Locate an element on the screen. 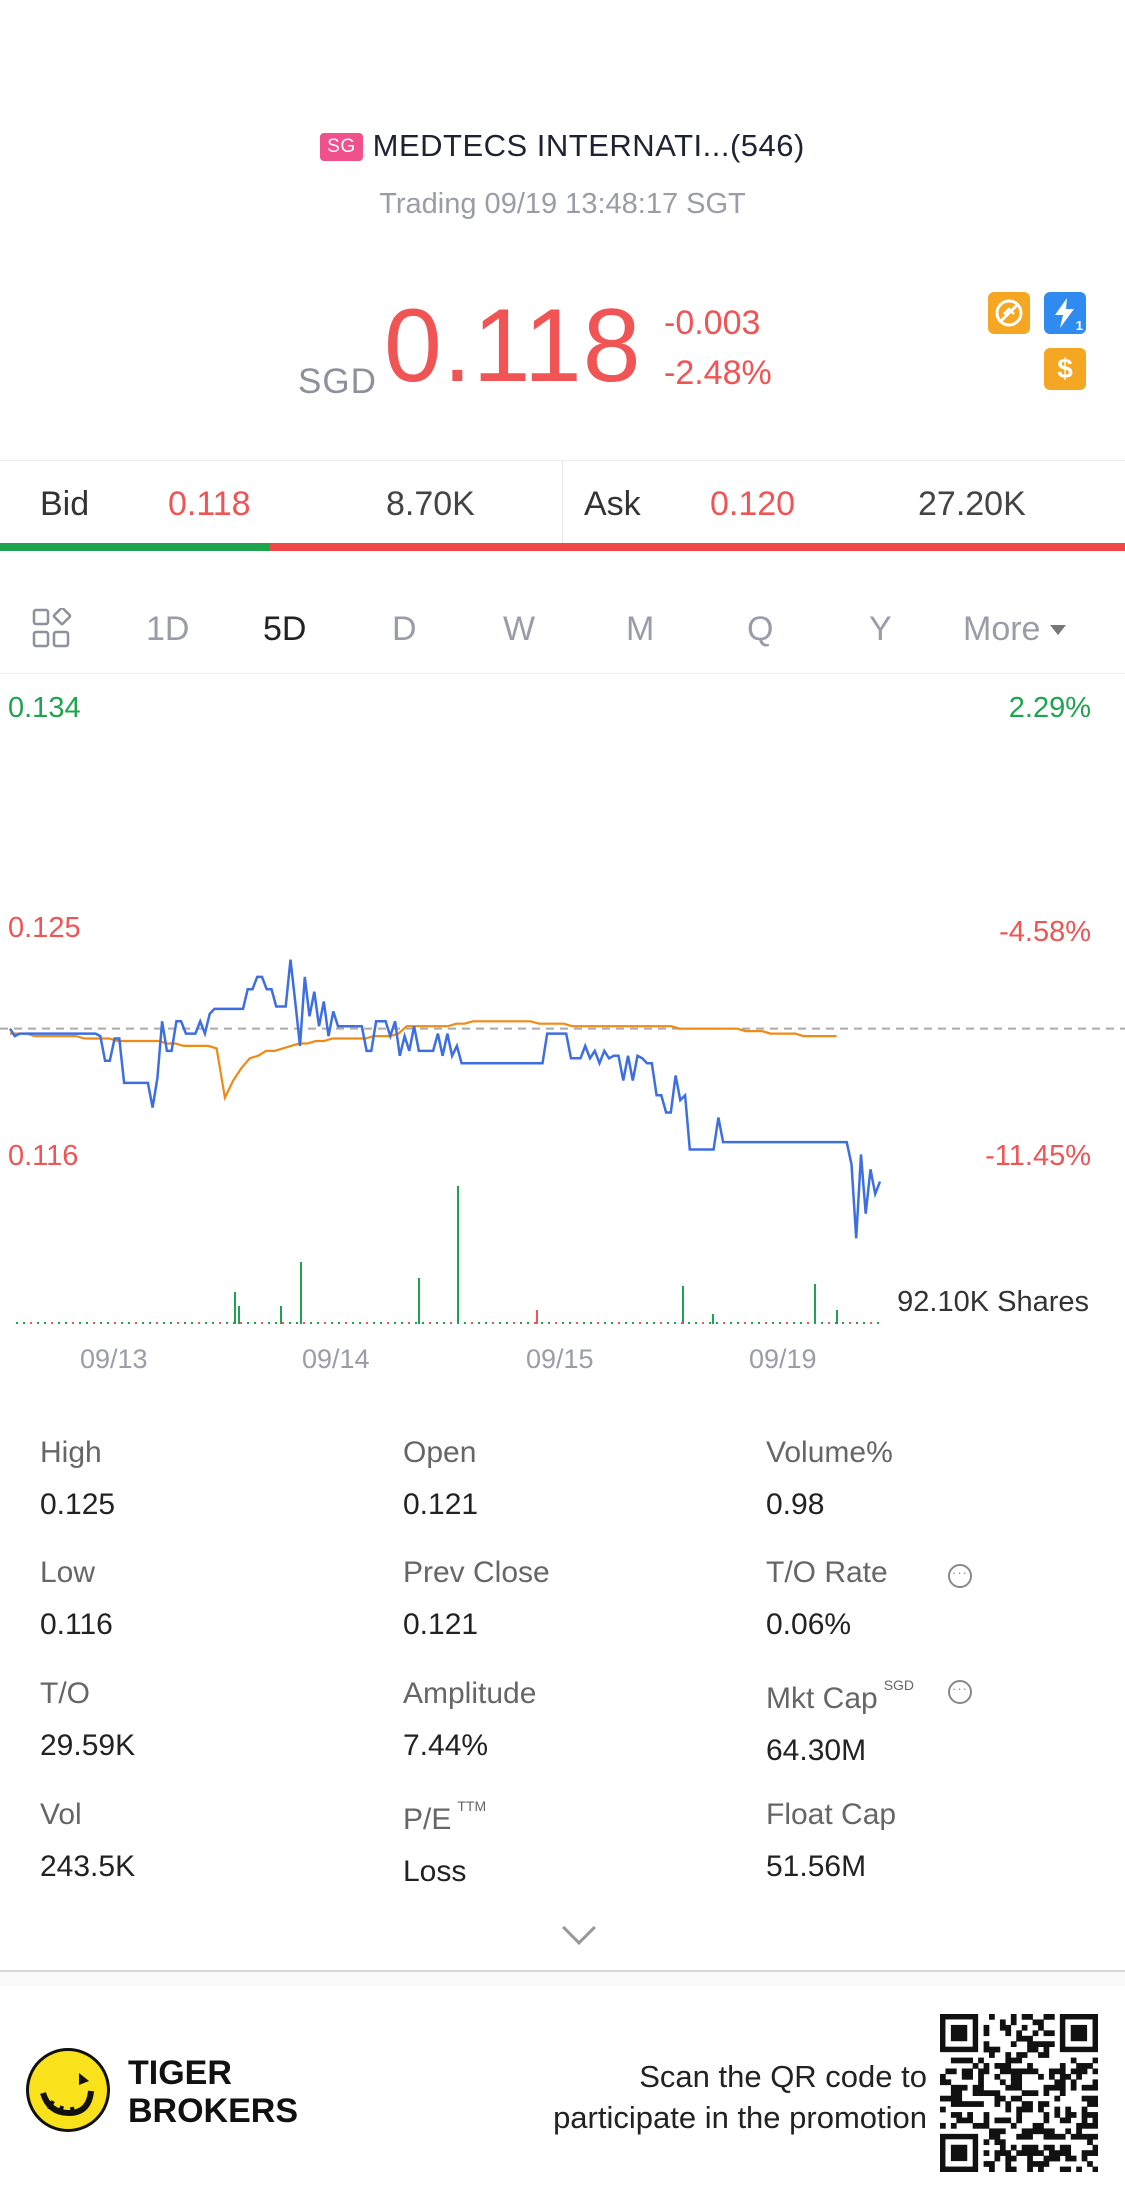  tab-y: Y is located at coordinates (880, 629).